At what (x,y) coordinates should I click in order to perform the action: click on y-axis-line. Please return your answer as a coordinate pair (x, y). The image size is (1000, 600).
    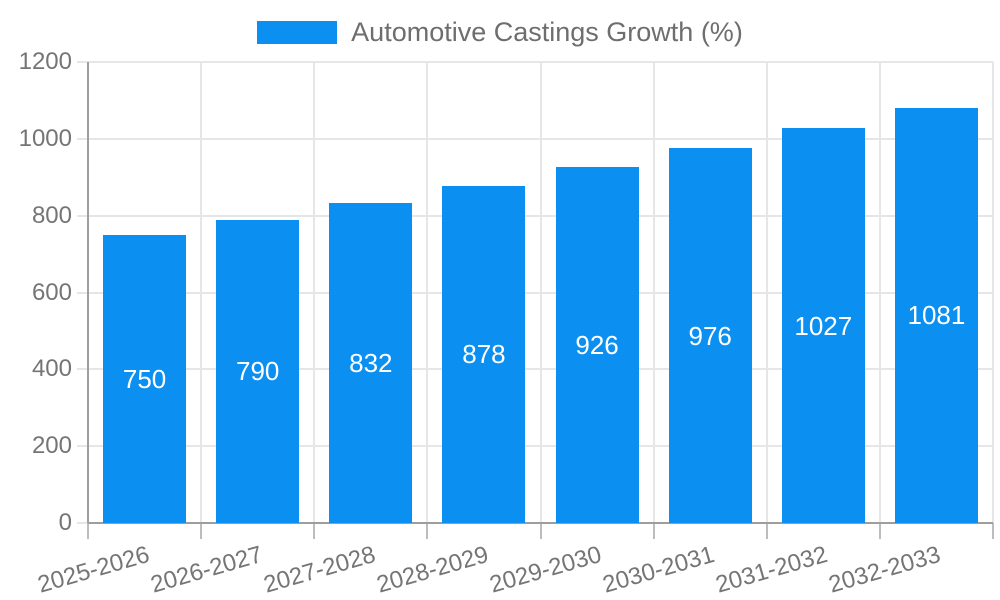
    Looking at the image, I should click on (88, 292).